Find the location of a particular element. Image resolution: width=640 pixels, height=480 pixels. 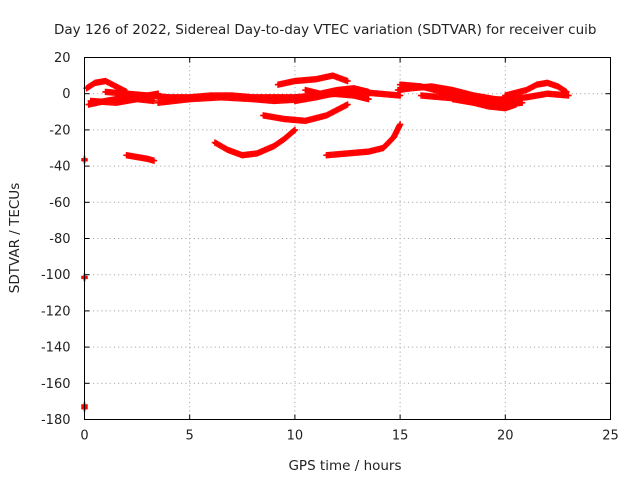

y-tick-label: -180 is located at coordinates (56, 420).